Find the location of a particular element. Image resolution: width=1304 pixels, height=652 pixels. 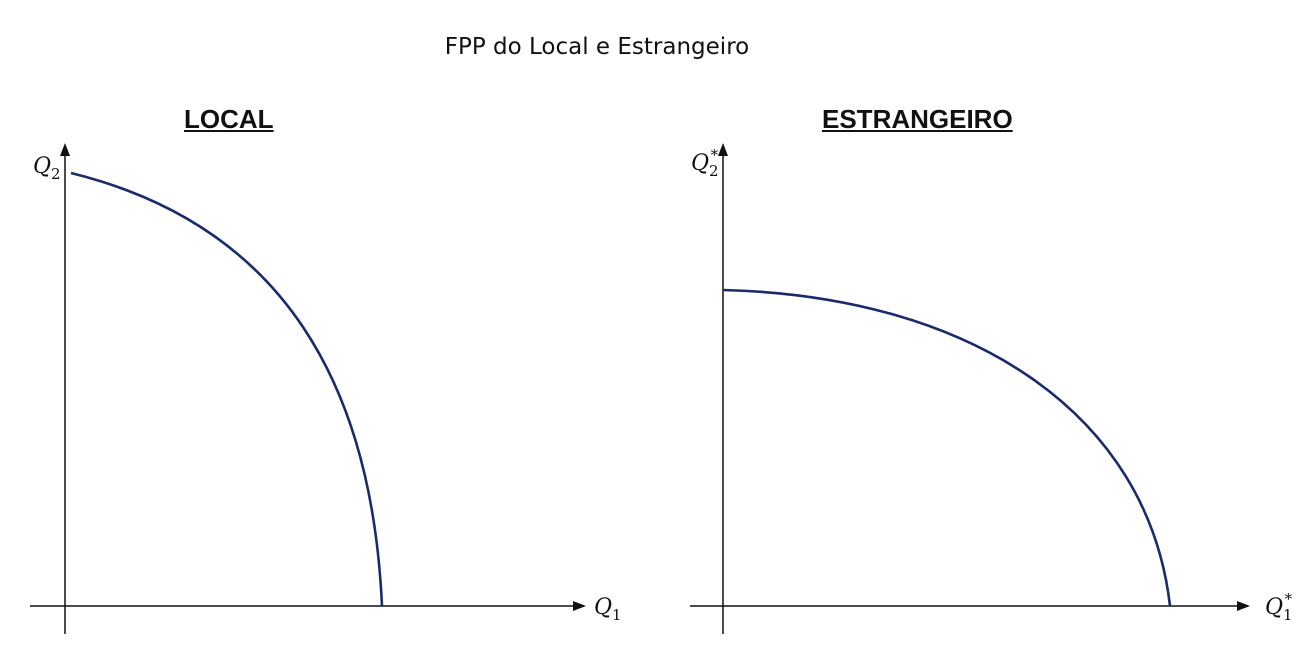

foreign-x-axis-arrow is located at coordinates (1243, 606).